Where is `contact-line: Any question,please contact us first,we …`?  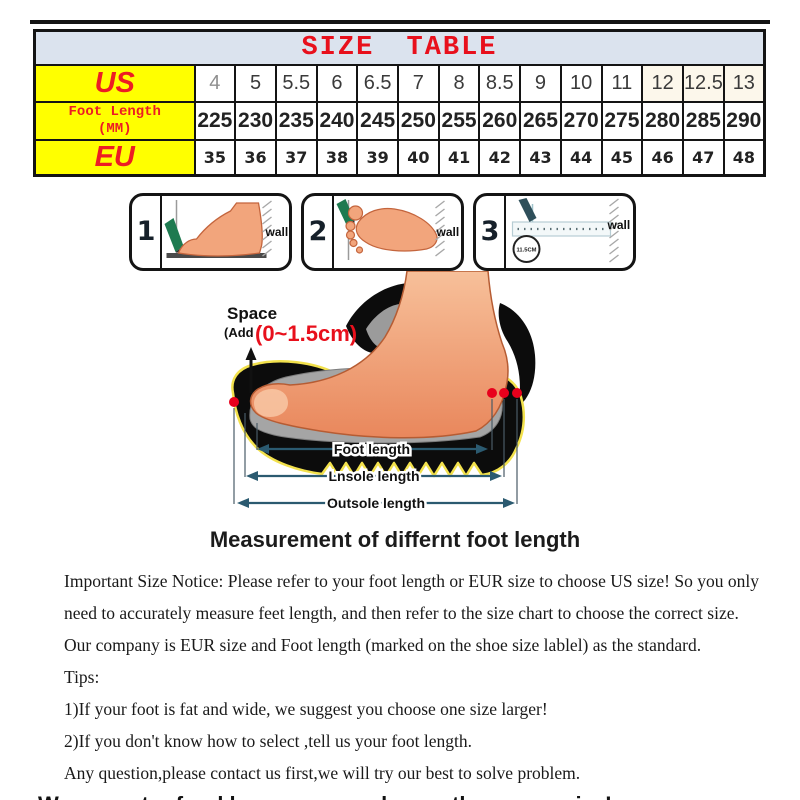 contact-line: Any question,please contact us first,we … is located at coordinates (322, 772).